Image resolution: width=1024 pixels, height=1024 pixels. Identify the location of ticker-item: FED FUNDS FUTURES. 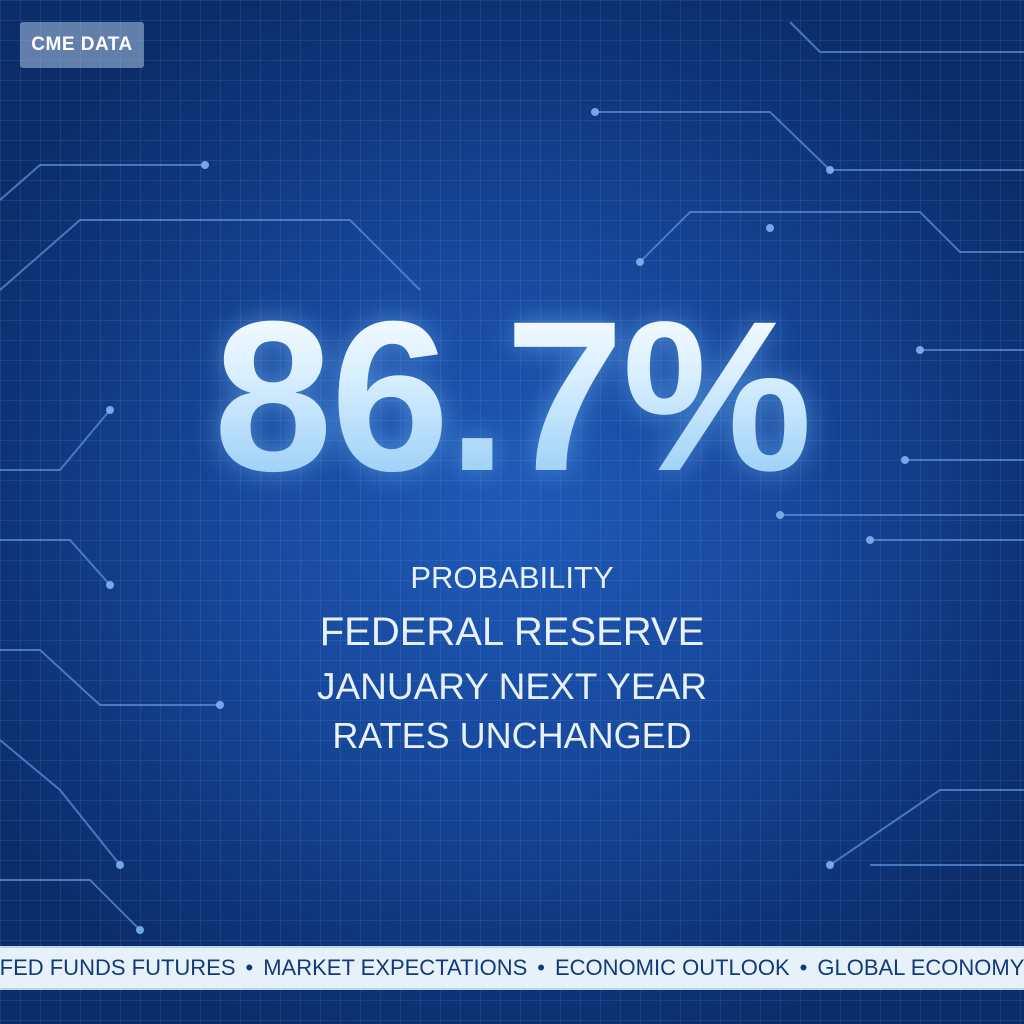
(118, 967).